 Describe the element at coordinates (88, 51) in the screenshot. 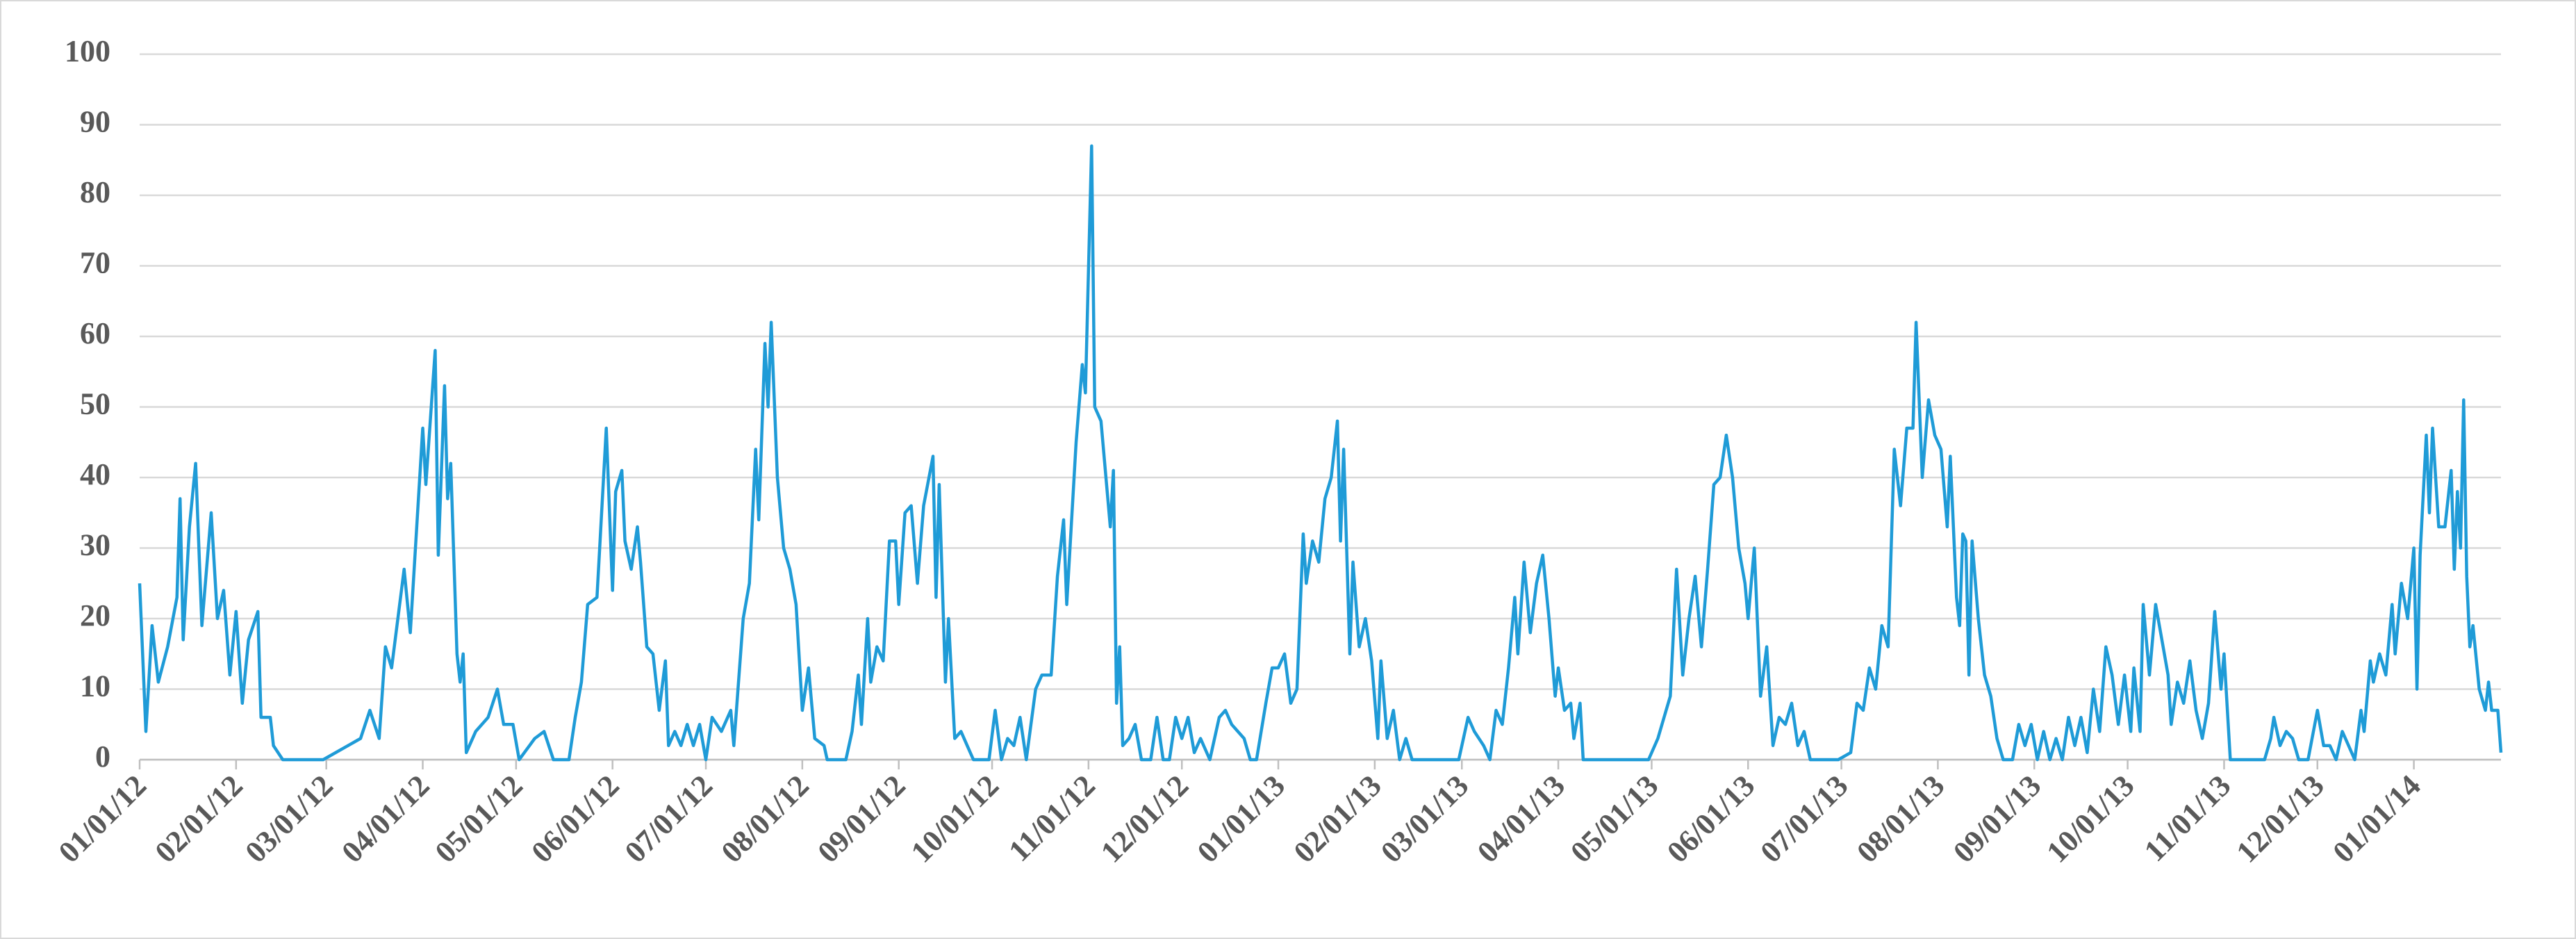

I see `y-tick-label: 100` at that location.